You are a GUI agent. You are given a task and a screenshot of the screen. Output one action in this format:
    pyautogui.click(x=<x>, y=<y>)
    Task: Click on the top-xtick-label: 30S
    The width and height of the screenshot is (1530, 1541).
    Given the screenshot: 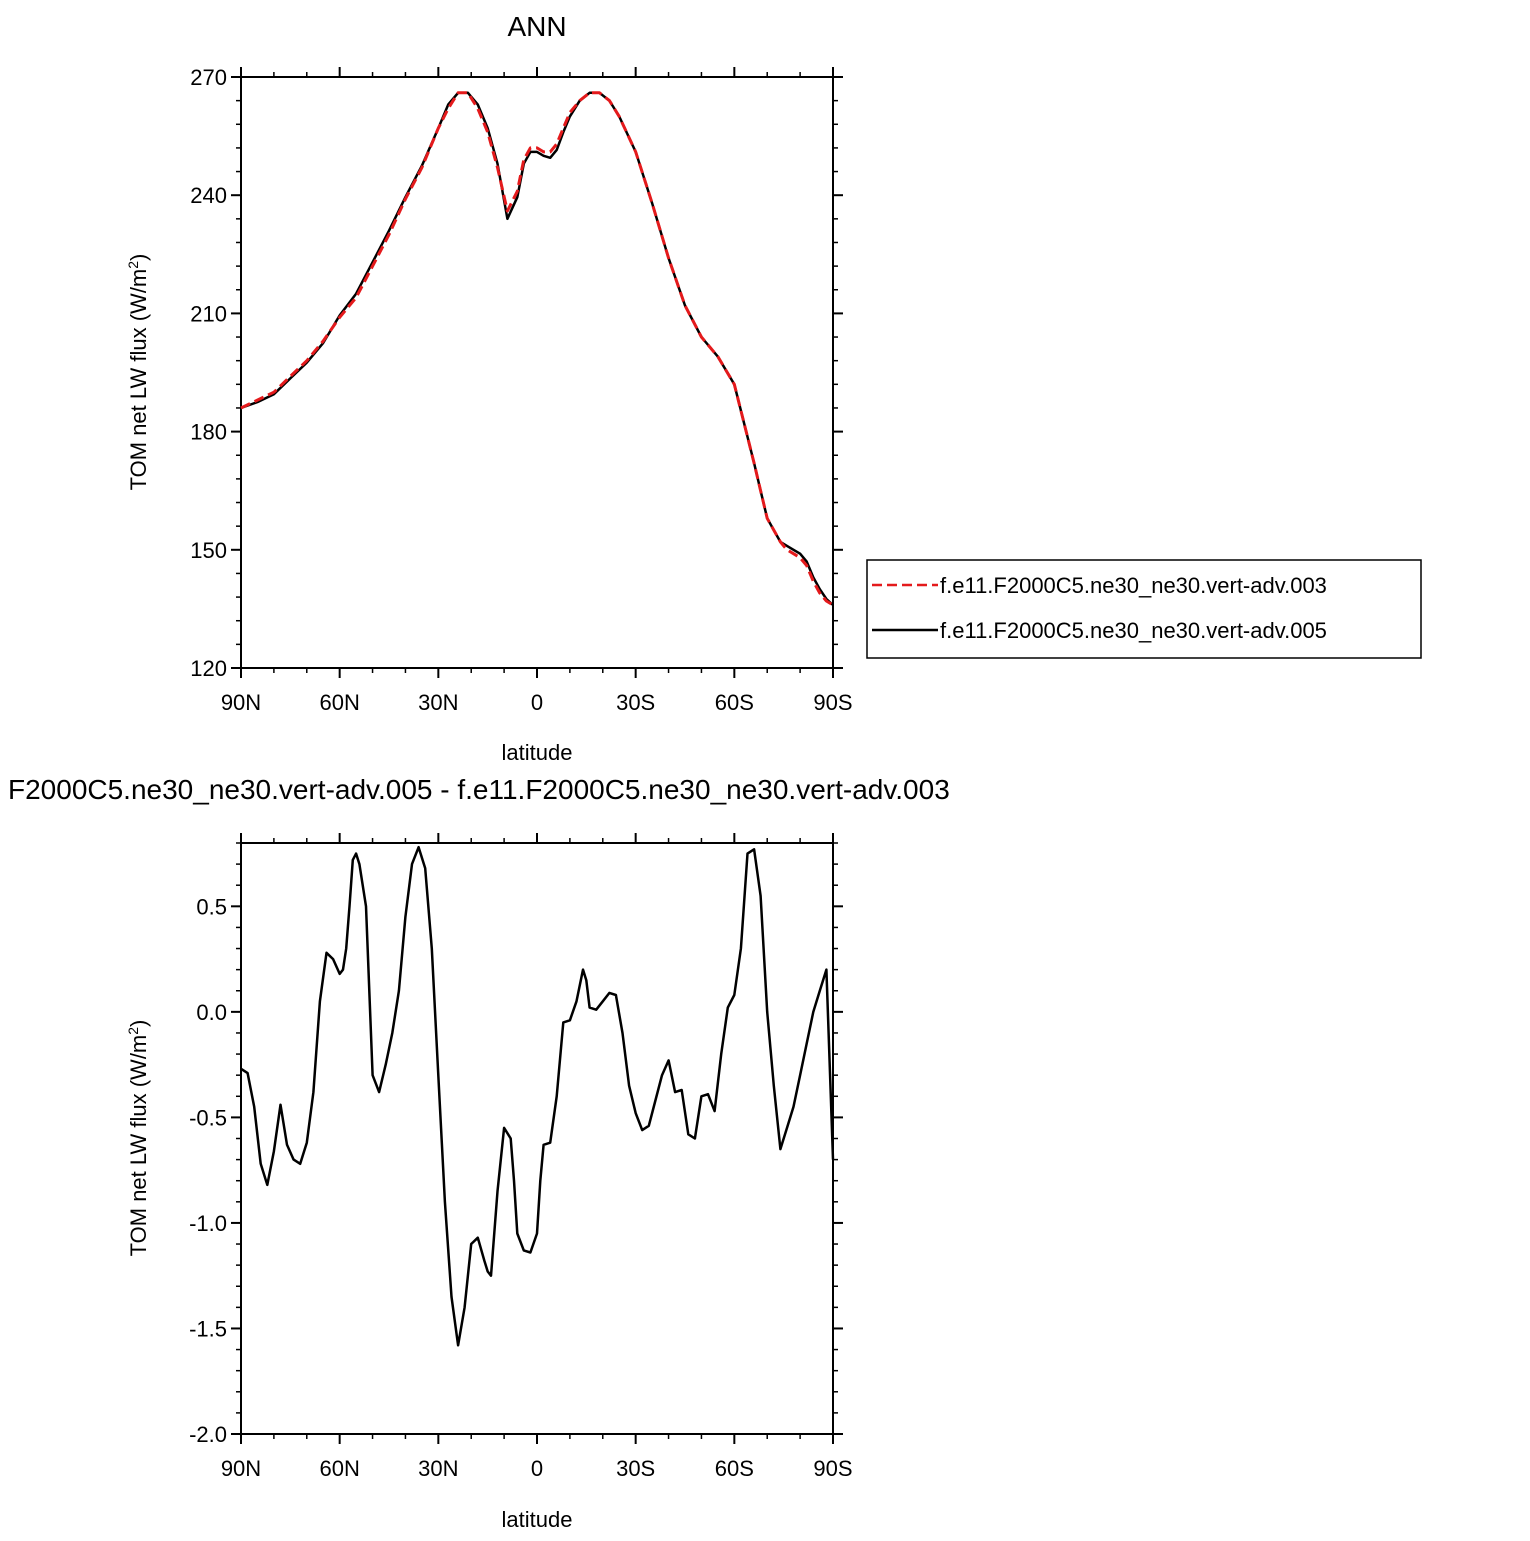 What is the action you would take?
    pyautogui.click(x=635, y=702)
    